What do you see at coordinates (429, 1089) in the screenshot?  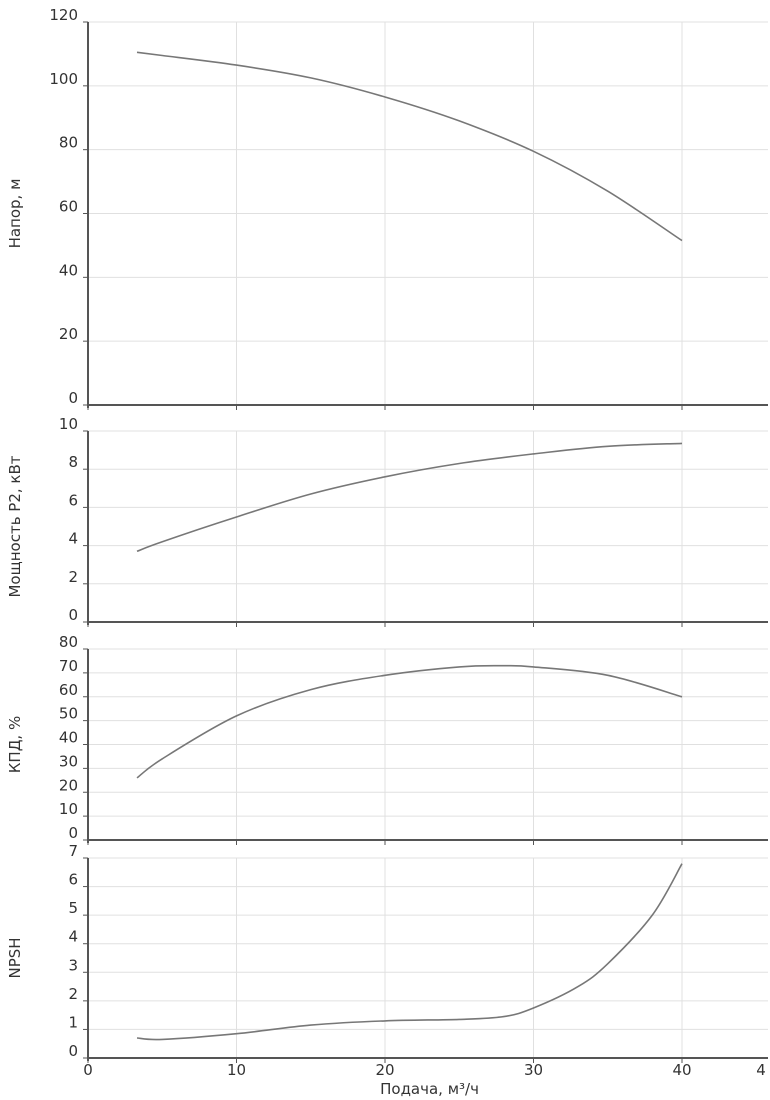 I see `x-axis-title: Подача, м³/ч` at bounding box center [429, 1089].